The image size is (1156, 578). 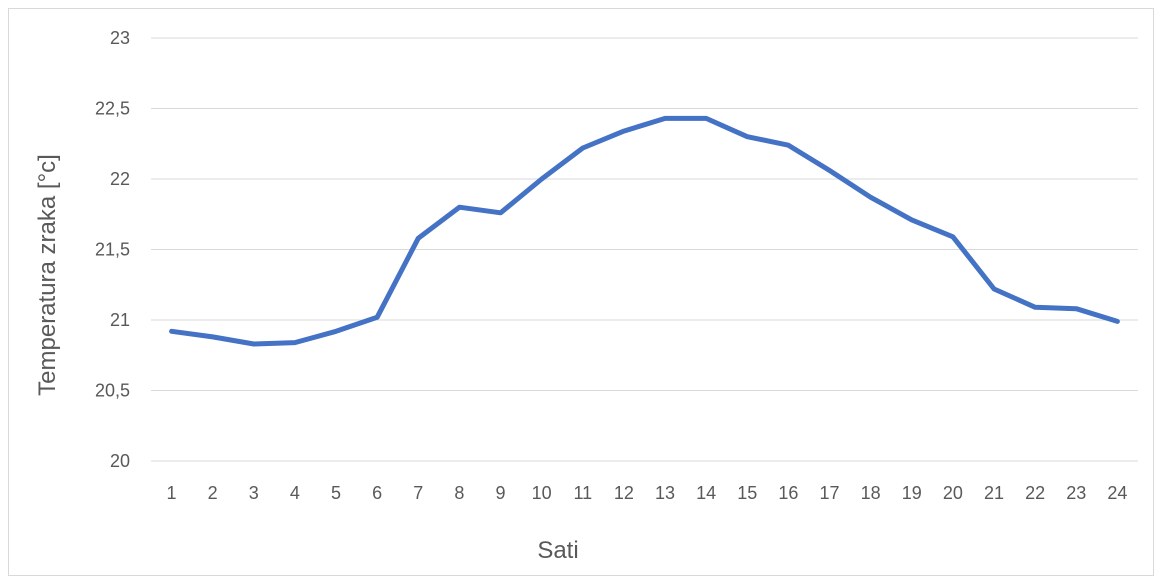 I want to click on x-tick-label: 5, so click(x=336, y=493).